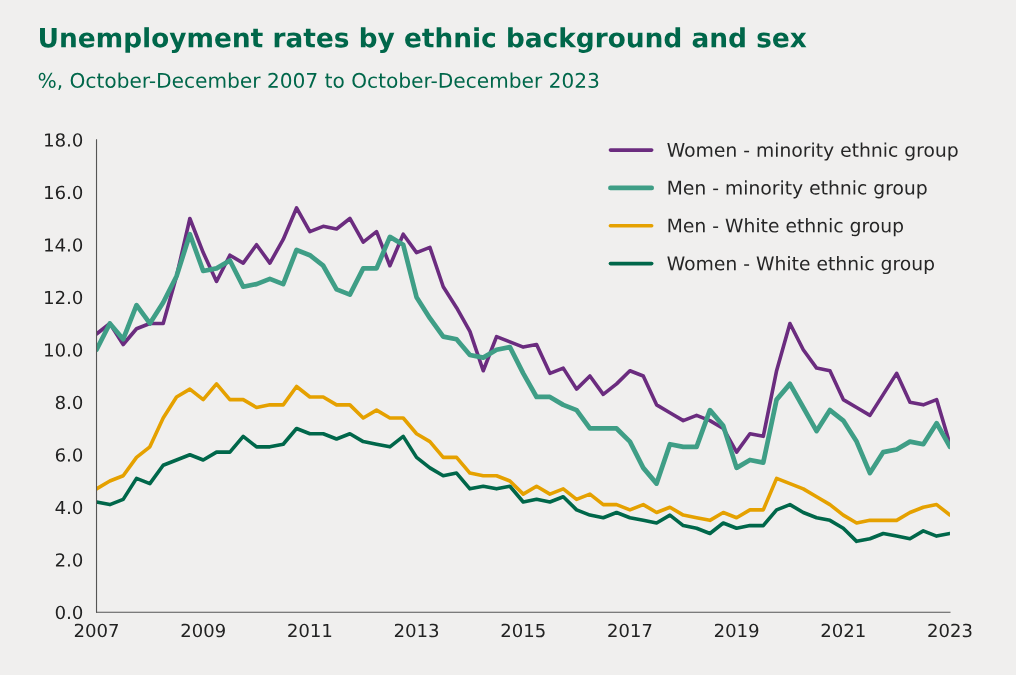 The image size is (1016, 675). I want to click on legend-label: Men - White ethnic group, so click(785, 227).